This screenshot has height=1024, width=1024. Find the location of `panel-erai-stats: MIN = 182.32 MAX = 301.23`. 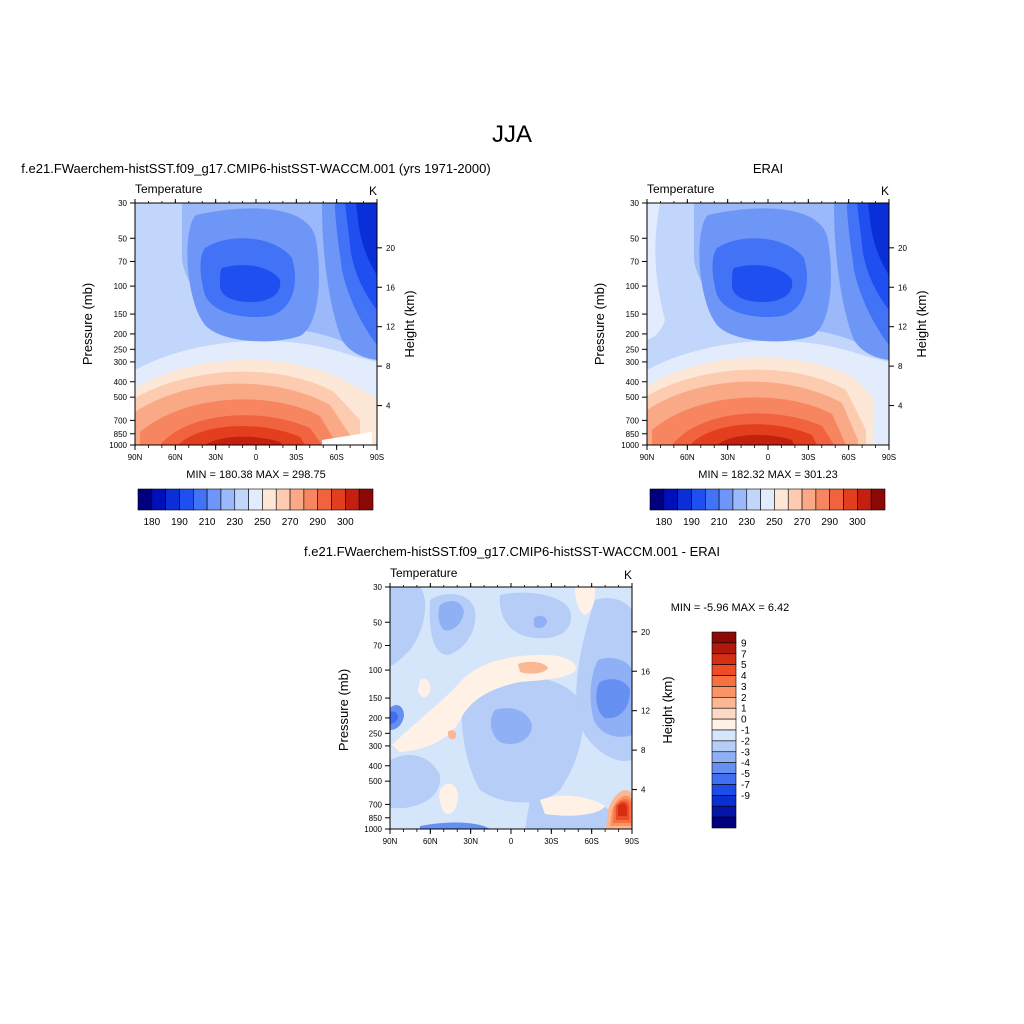

panel-erai-stats: MIN = 182.32 MAX = 301.23 is located at coordinates (767, 475).